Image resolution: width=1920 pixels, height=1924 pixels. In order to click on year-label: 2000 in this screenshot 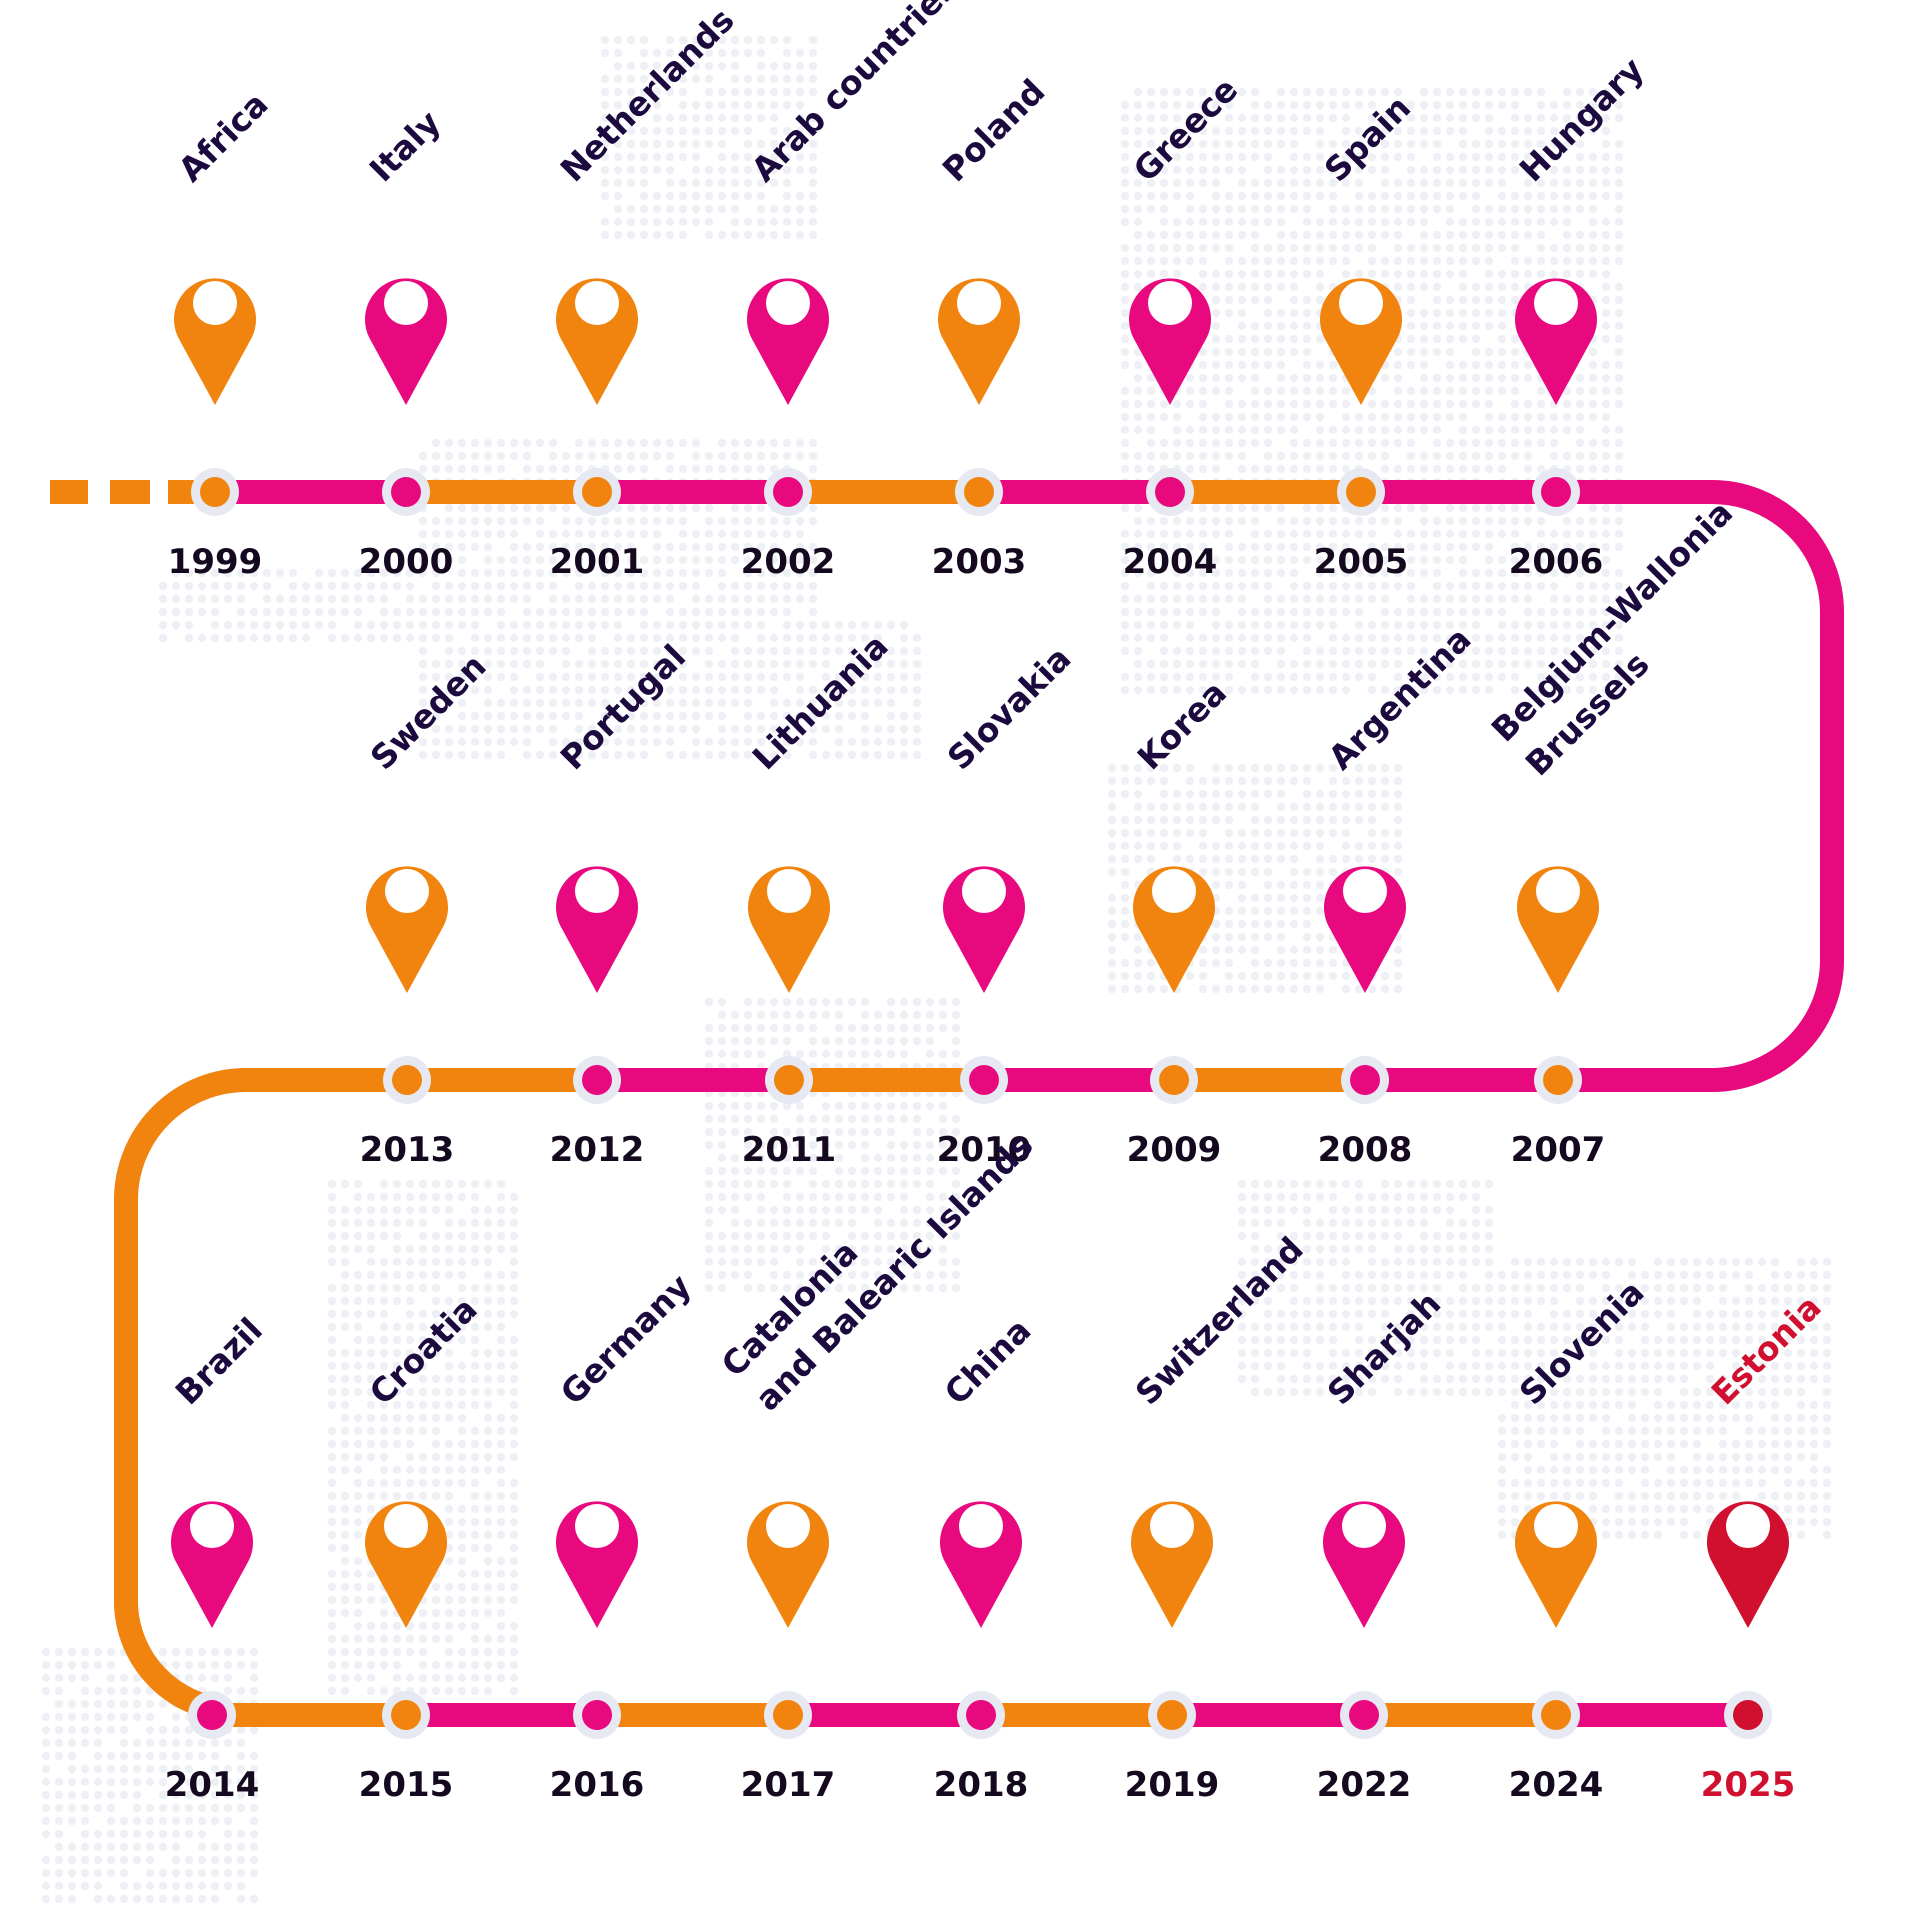, I will do `click(406, 562)`.